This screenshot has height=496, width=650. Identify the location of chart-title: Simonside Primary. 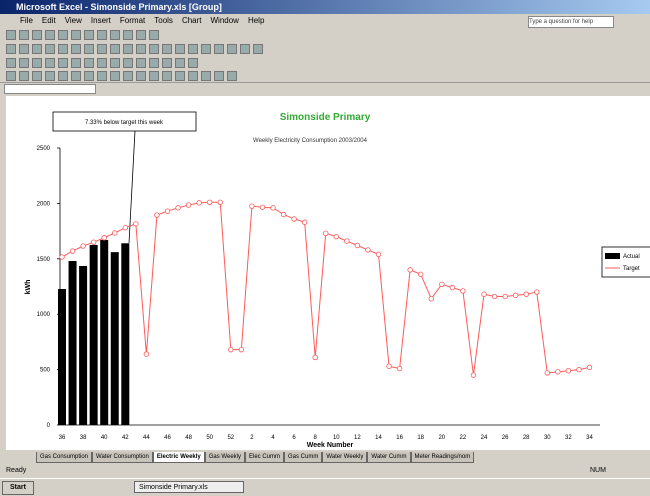
(325, 117).